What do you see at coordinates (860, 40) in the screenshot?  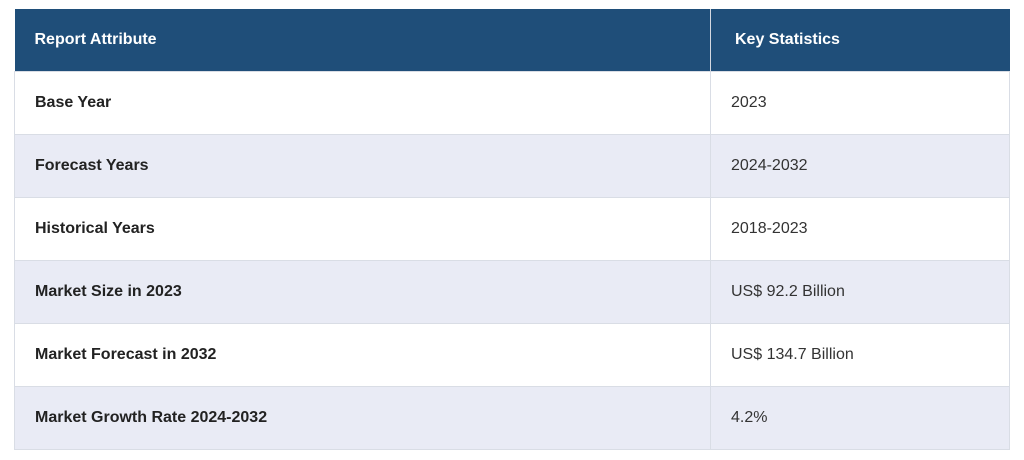 I see `header-key-statistics: Key Statistics` at bounding box center [860, 40].